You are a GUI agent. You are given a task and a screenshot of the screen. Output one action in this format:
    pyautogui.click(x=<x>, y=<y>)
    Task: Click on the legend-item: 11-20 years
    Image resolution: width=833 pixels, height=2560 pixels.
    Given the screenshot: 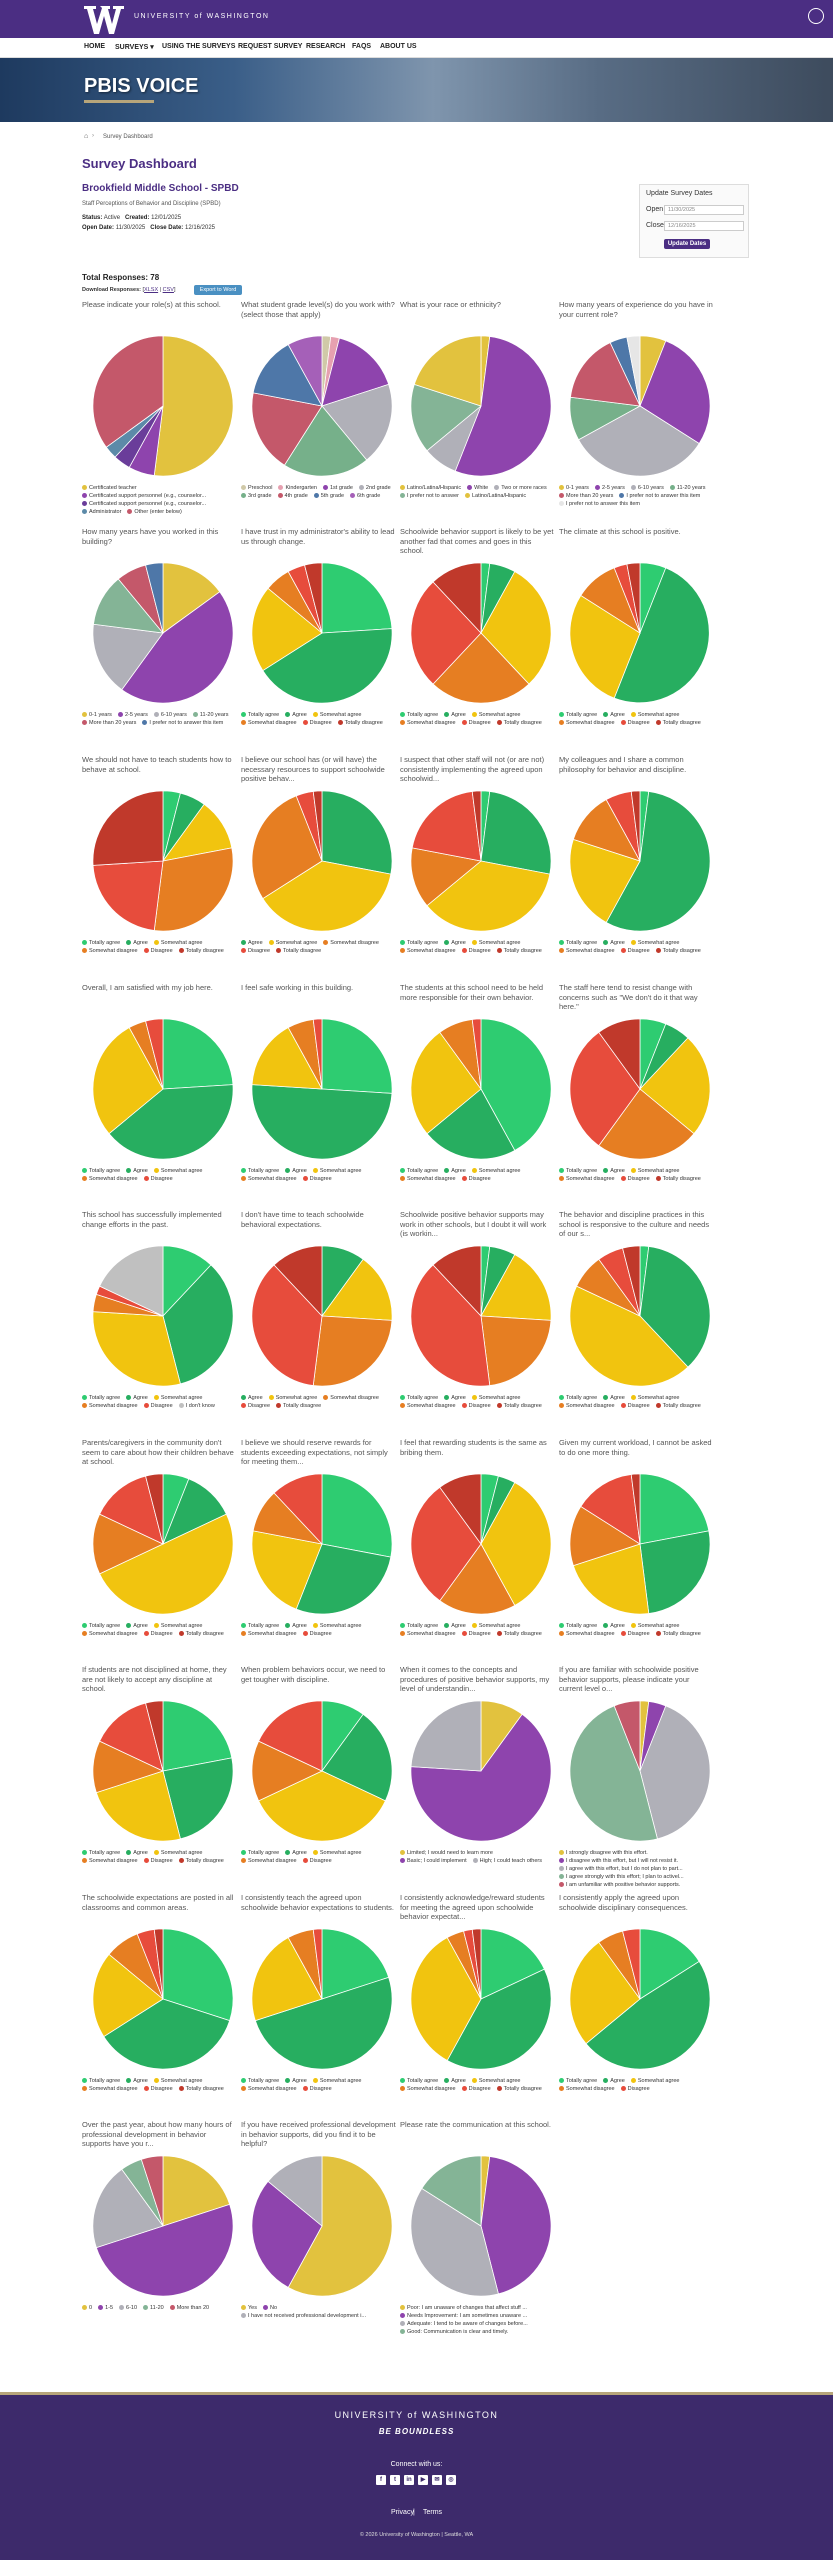 What is the action you would take?
    pyautogui.click(x=687, y=488)
    